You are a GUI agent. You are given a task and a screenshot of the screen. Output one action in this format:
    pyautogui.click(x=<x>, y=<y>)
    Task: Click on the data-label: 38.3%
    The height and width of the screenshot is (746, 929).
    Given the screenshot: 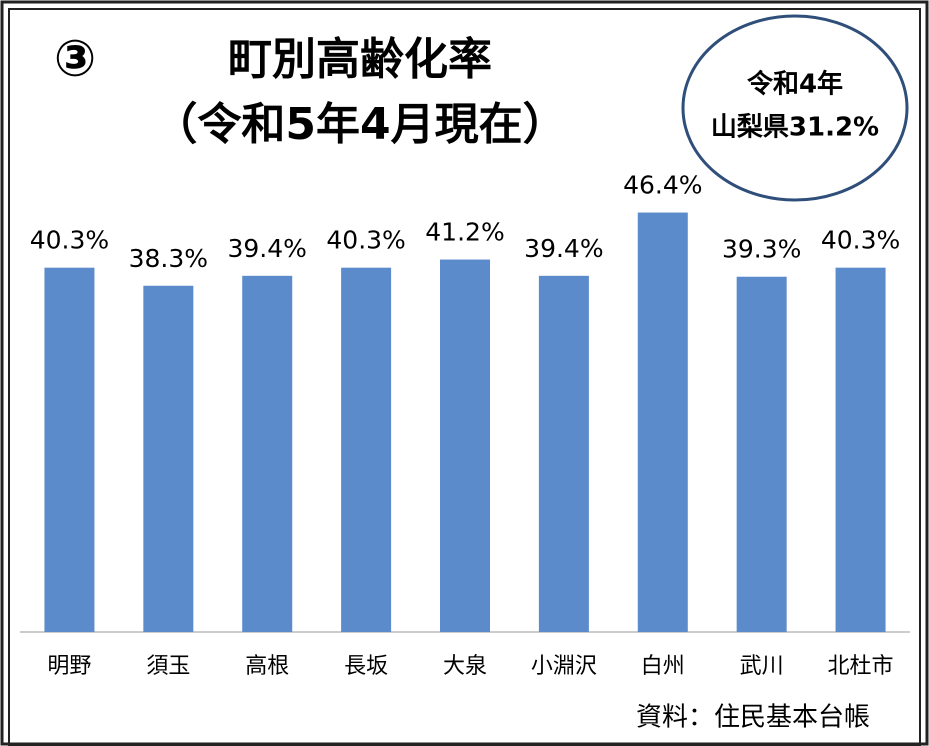 What is the action you would take?
    pyautogui.click(x=168, y=258)
    